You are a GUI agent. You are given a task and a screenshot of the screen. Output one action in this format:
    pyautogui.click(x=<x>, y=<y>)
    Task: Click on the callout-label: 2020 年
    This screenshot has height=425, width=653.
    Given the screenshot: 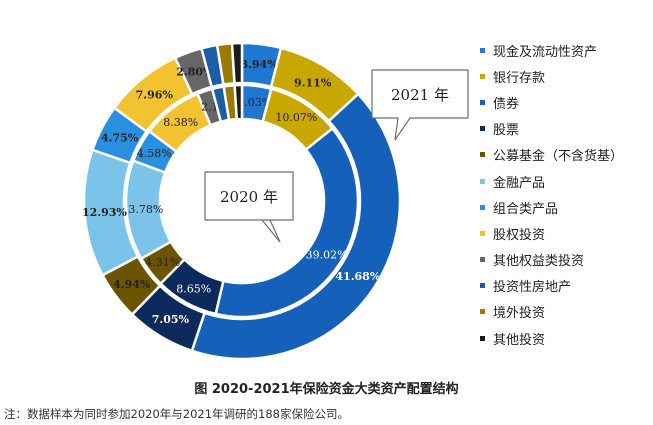 What is the action you would take?
    pyautogui.click(x=249, y=197)
    